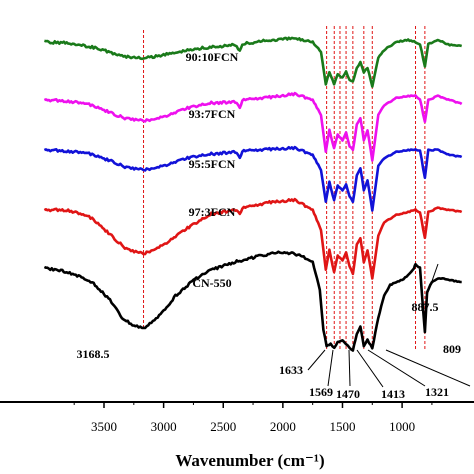 Image resolution: width=474 pixels, height=474 pixels. What do you see at coordinates (253, 418) in the screenshot?
I see `x-ticks: 3500 3000 2500 2000 1500 1000` at bounding box center [253, 418].